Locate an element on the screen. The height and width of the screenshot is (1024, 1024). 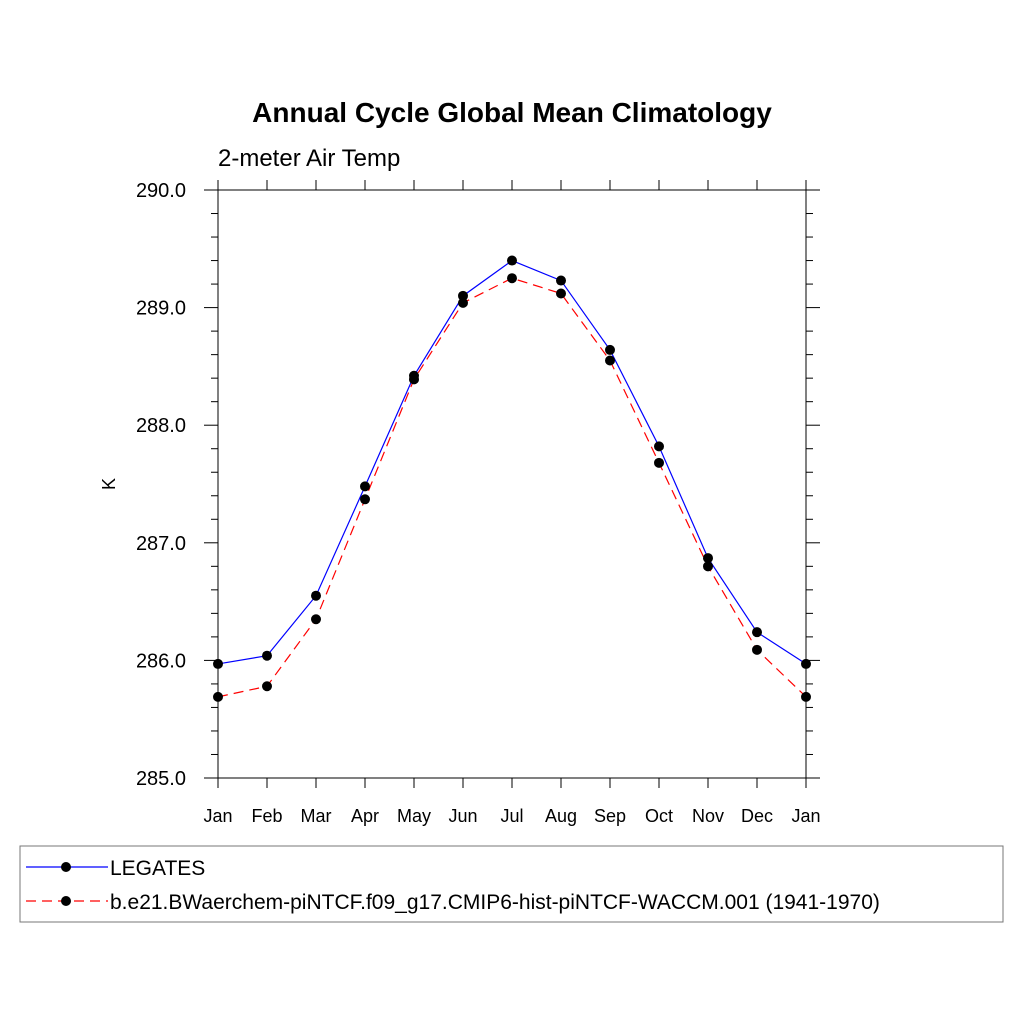
legend-box is located at coordinates (511, 884).